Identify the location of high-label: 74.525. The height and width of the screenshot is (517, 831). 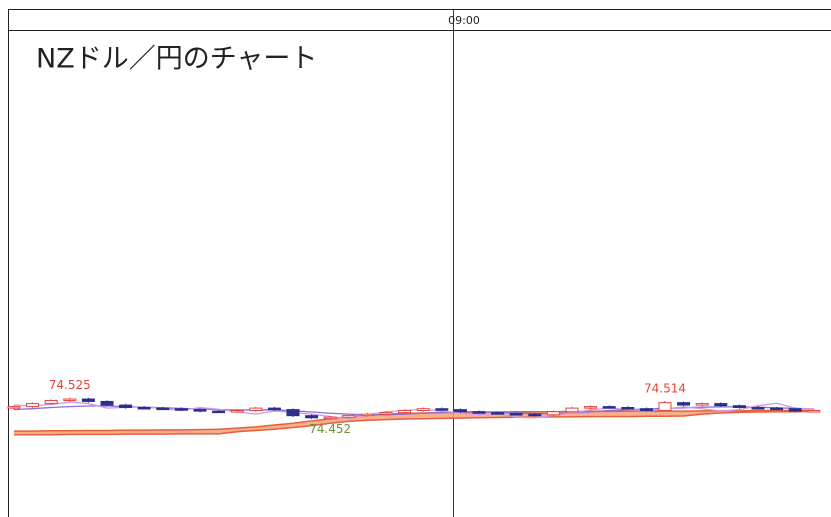
(70, 385).